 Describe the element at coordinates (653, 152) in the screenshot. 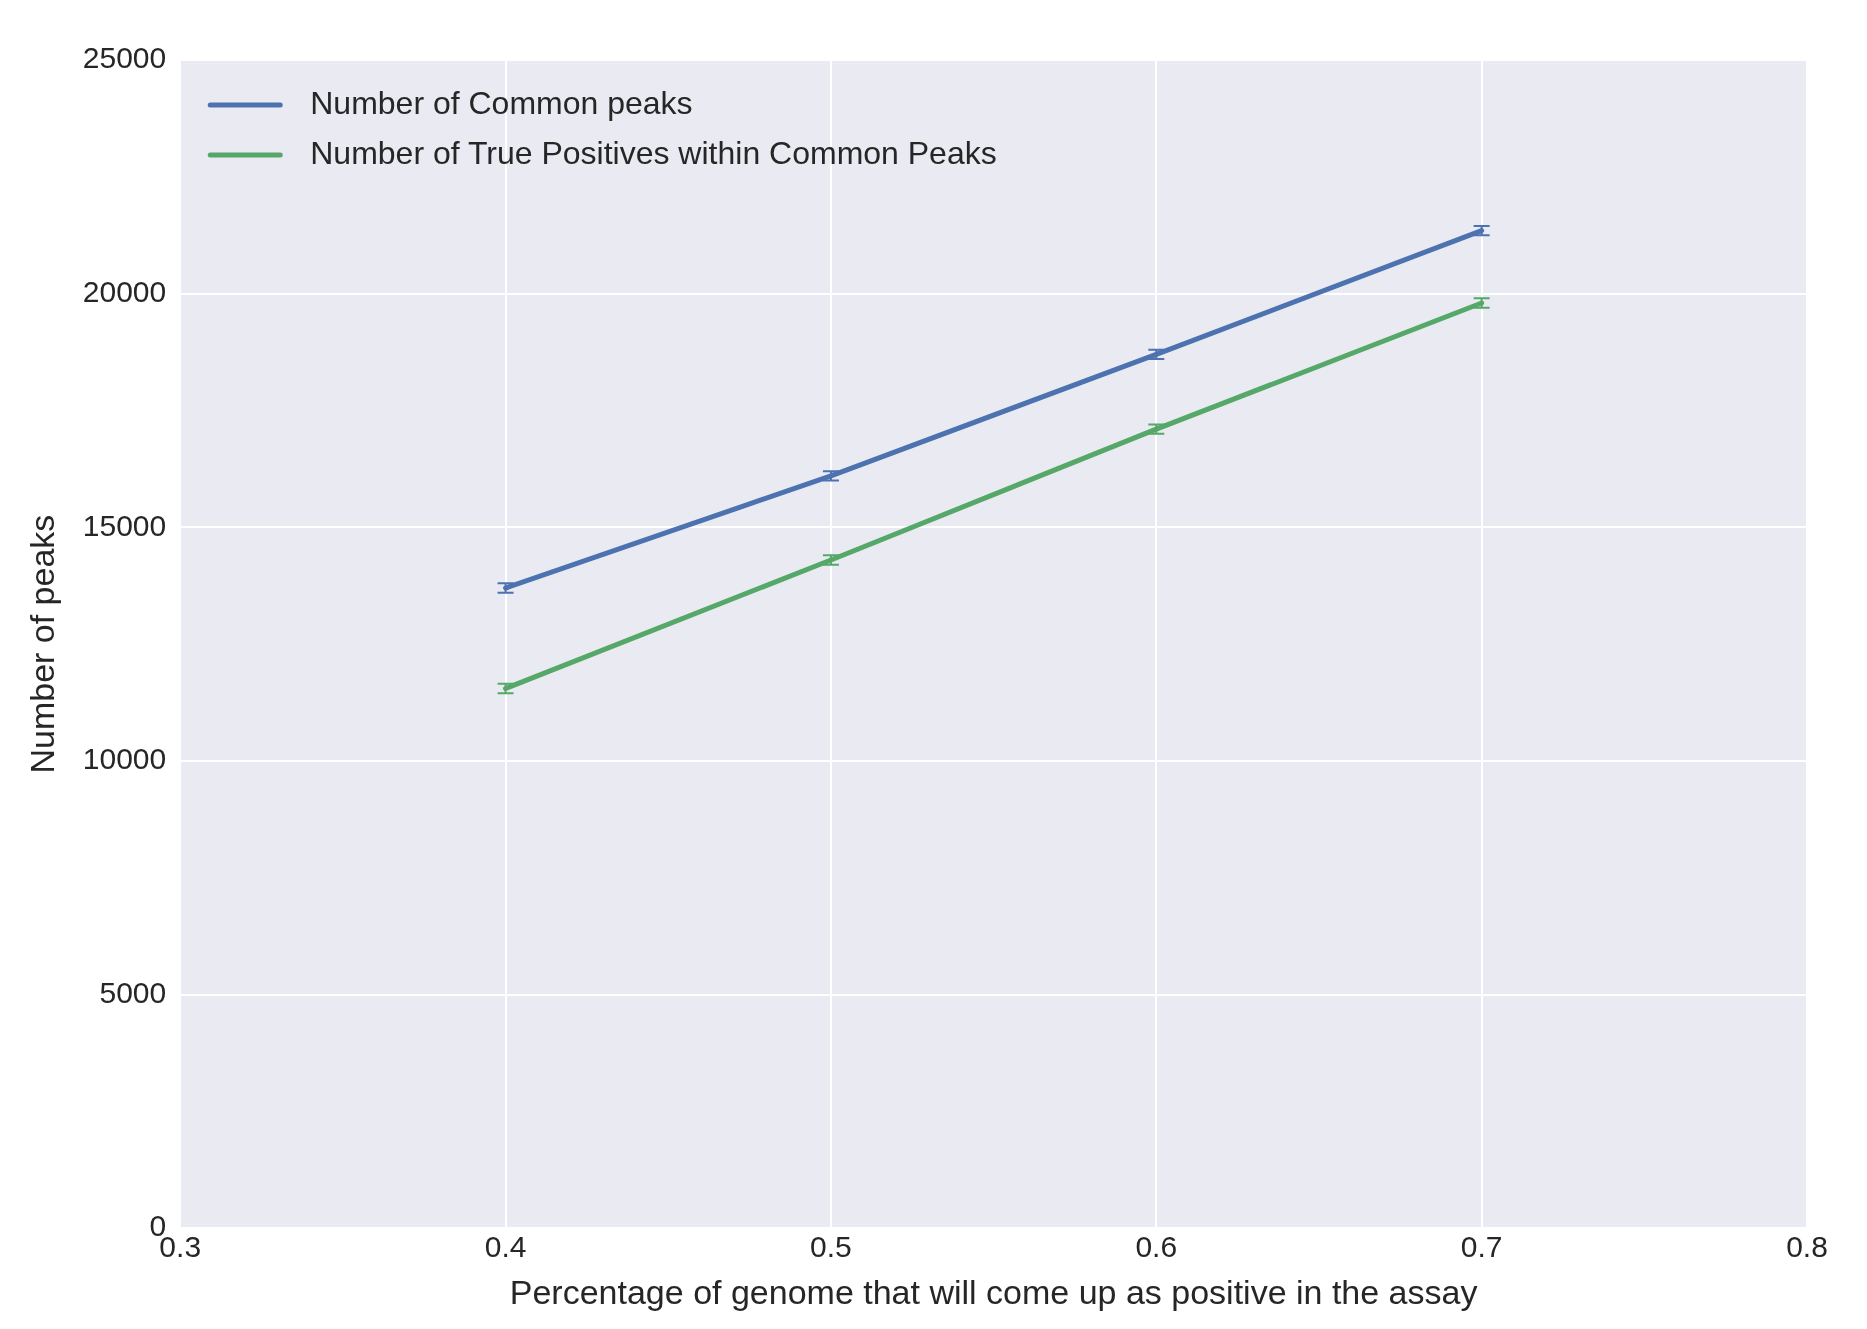

I see `legend-label: Number of True Positives within Common Peaks` at that location.